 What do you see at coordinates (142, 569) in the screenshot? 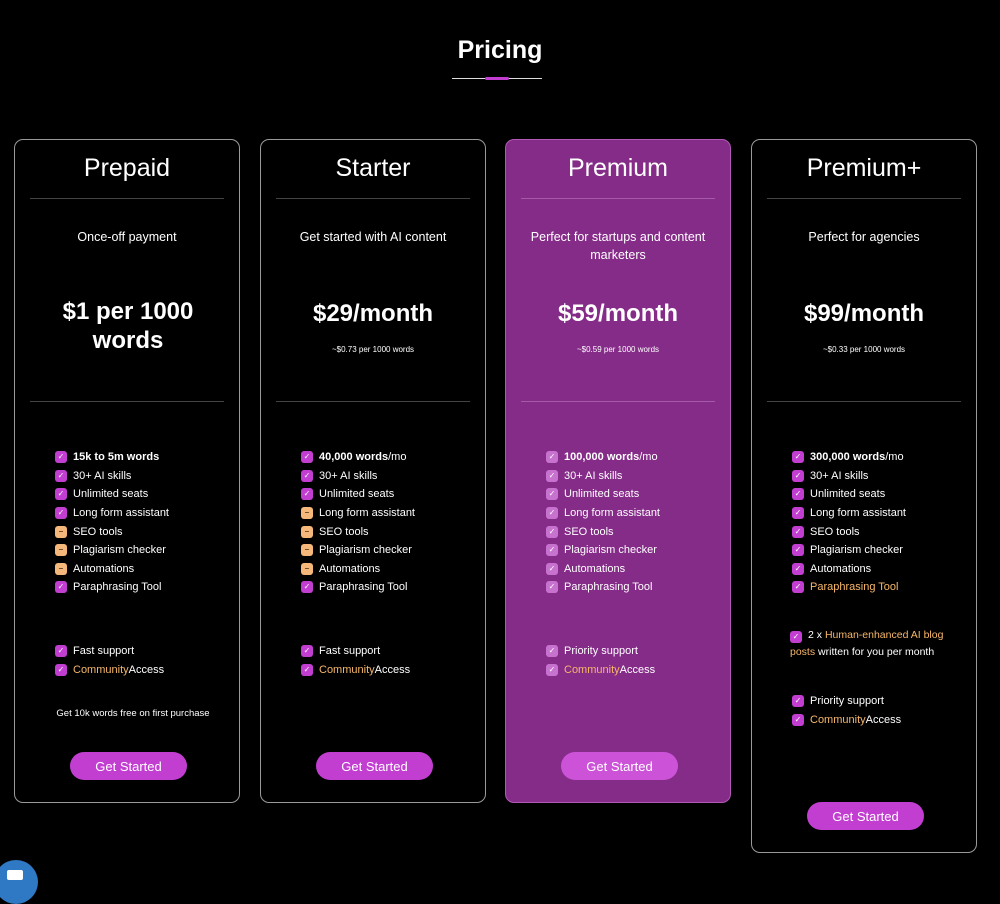
I see `feature-item: – Automations` at bounding box center [142, 569].